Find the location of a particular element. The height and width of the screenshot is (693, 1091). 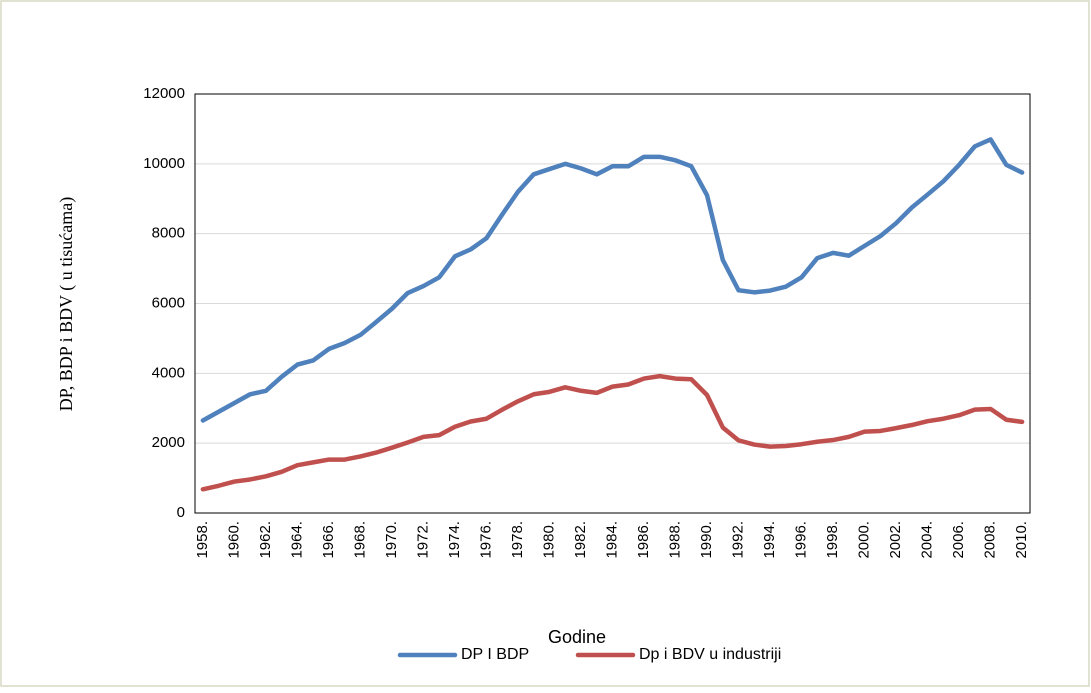

x-tick-label: 1962. is located at coordinates (265, 540).